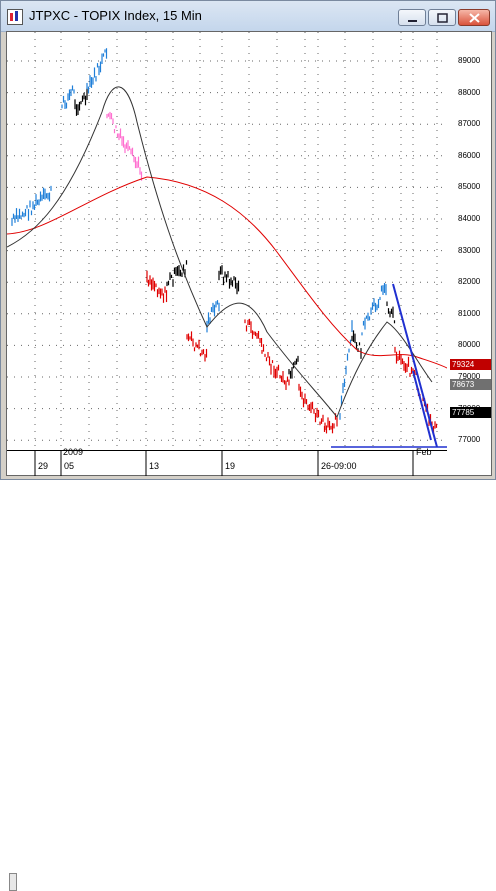 The height and width of the screenshot is (891, 496). What do you see at coordinates (469, 124) in the screenshot?
I see `price-axis-label: 87000` at bounding box center [469, 124].